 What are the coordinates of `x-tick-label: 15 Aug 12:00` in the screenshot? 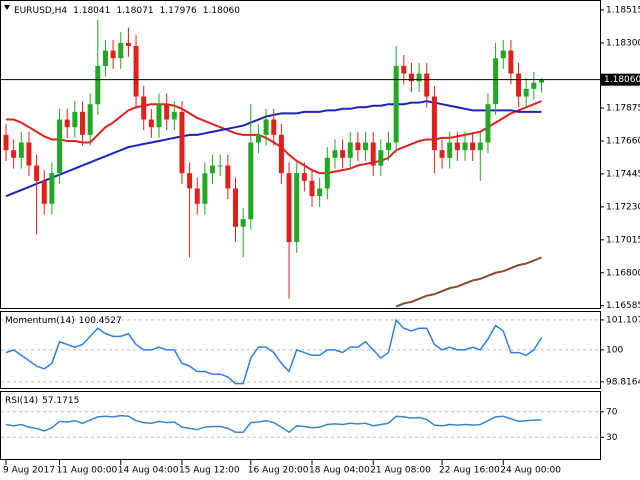 It's located at (209, 471).